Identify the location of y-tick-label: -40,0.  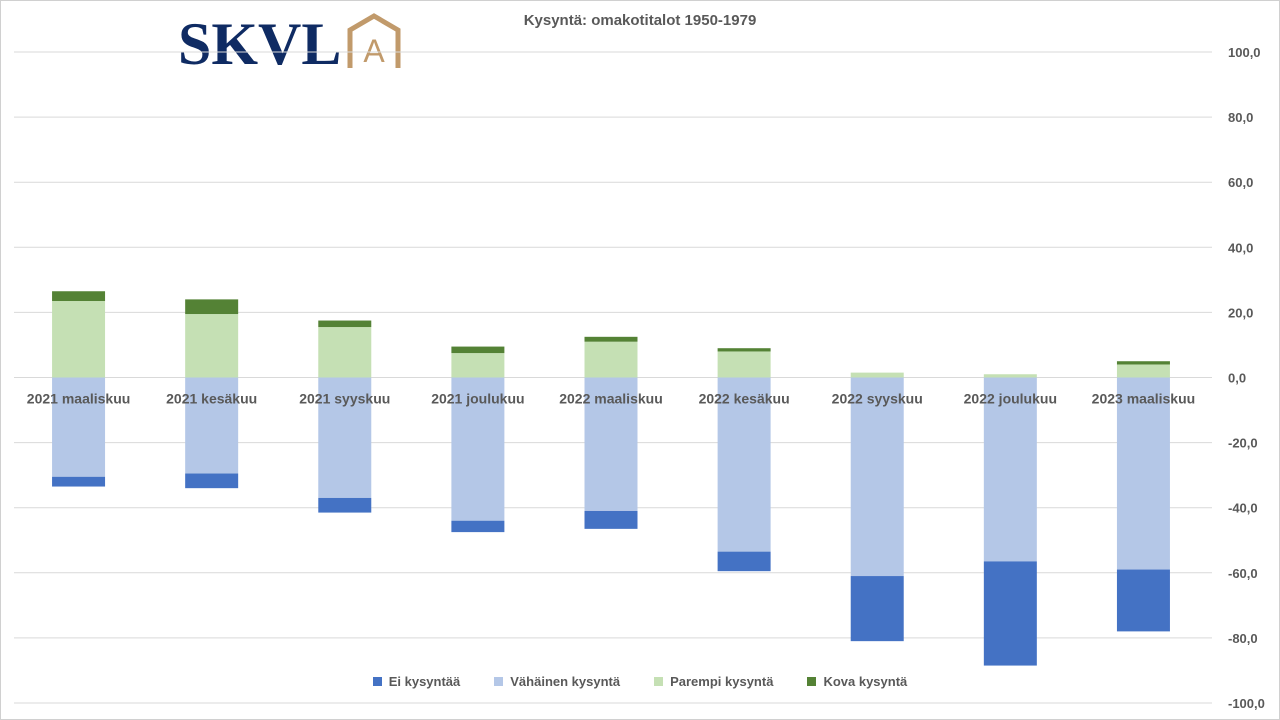
(1243, 508).